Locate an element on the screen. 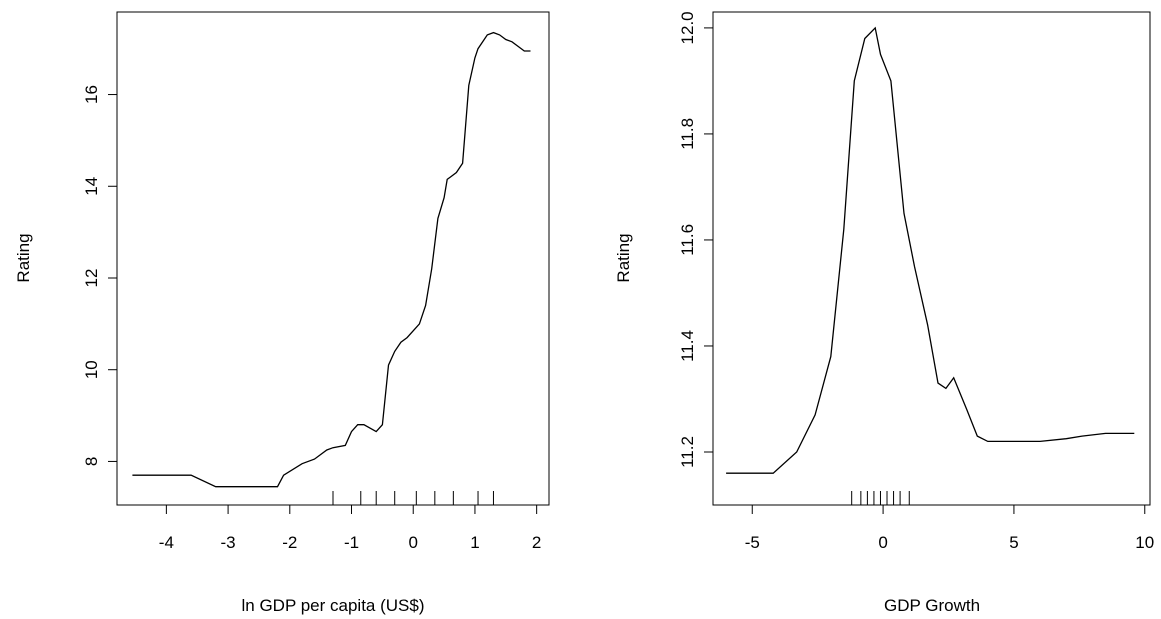 The height and width of the screenshot is (619, 1161). y-tick-label: 16 is located at coordinates (91, 94).